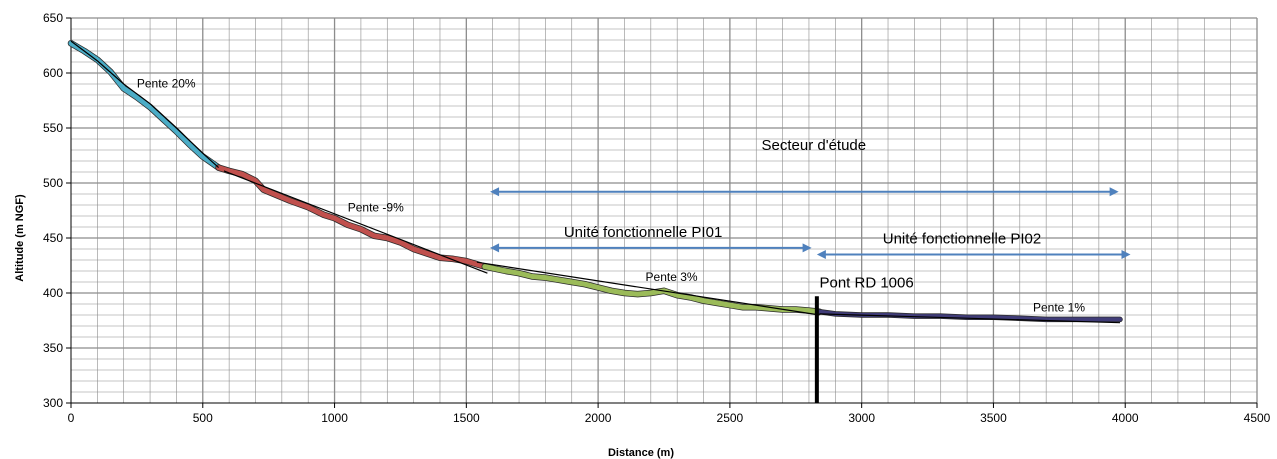  What do you see at coordinates (643, 232) in the screenshot?
I see `annotation-label: Unité fonctionnelle PI01` at bounding box center [643, 232].